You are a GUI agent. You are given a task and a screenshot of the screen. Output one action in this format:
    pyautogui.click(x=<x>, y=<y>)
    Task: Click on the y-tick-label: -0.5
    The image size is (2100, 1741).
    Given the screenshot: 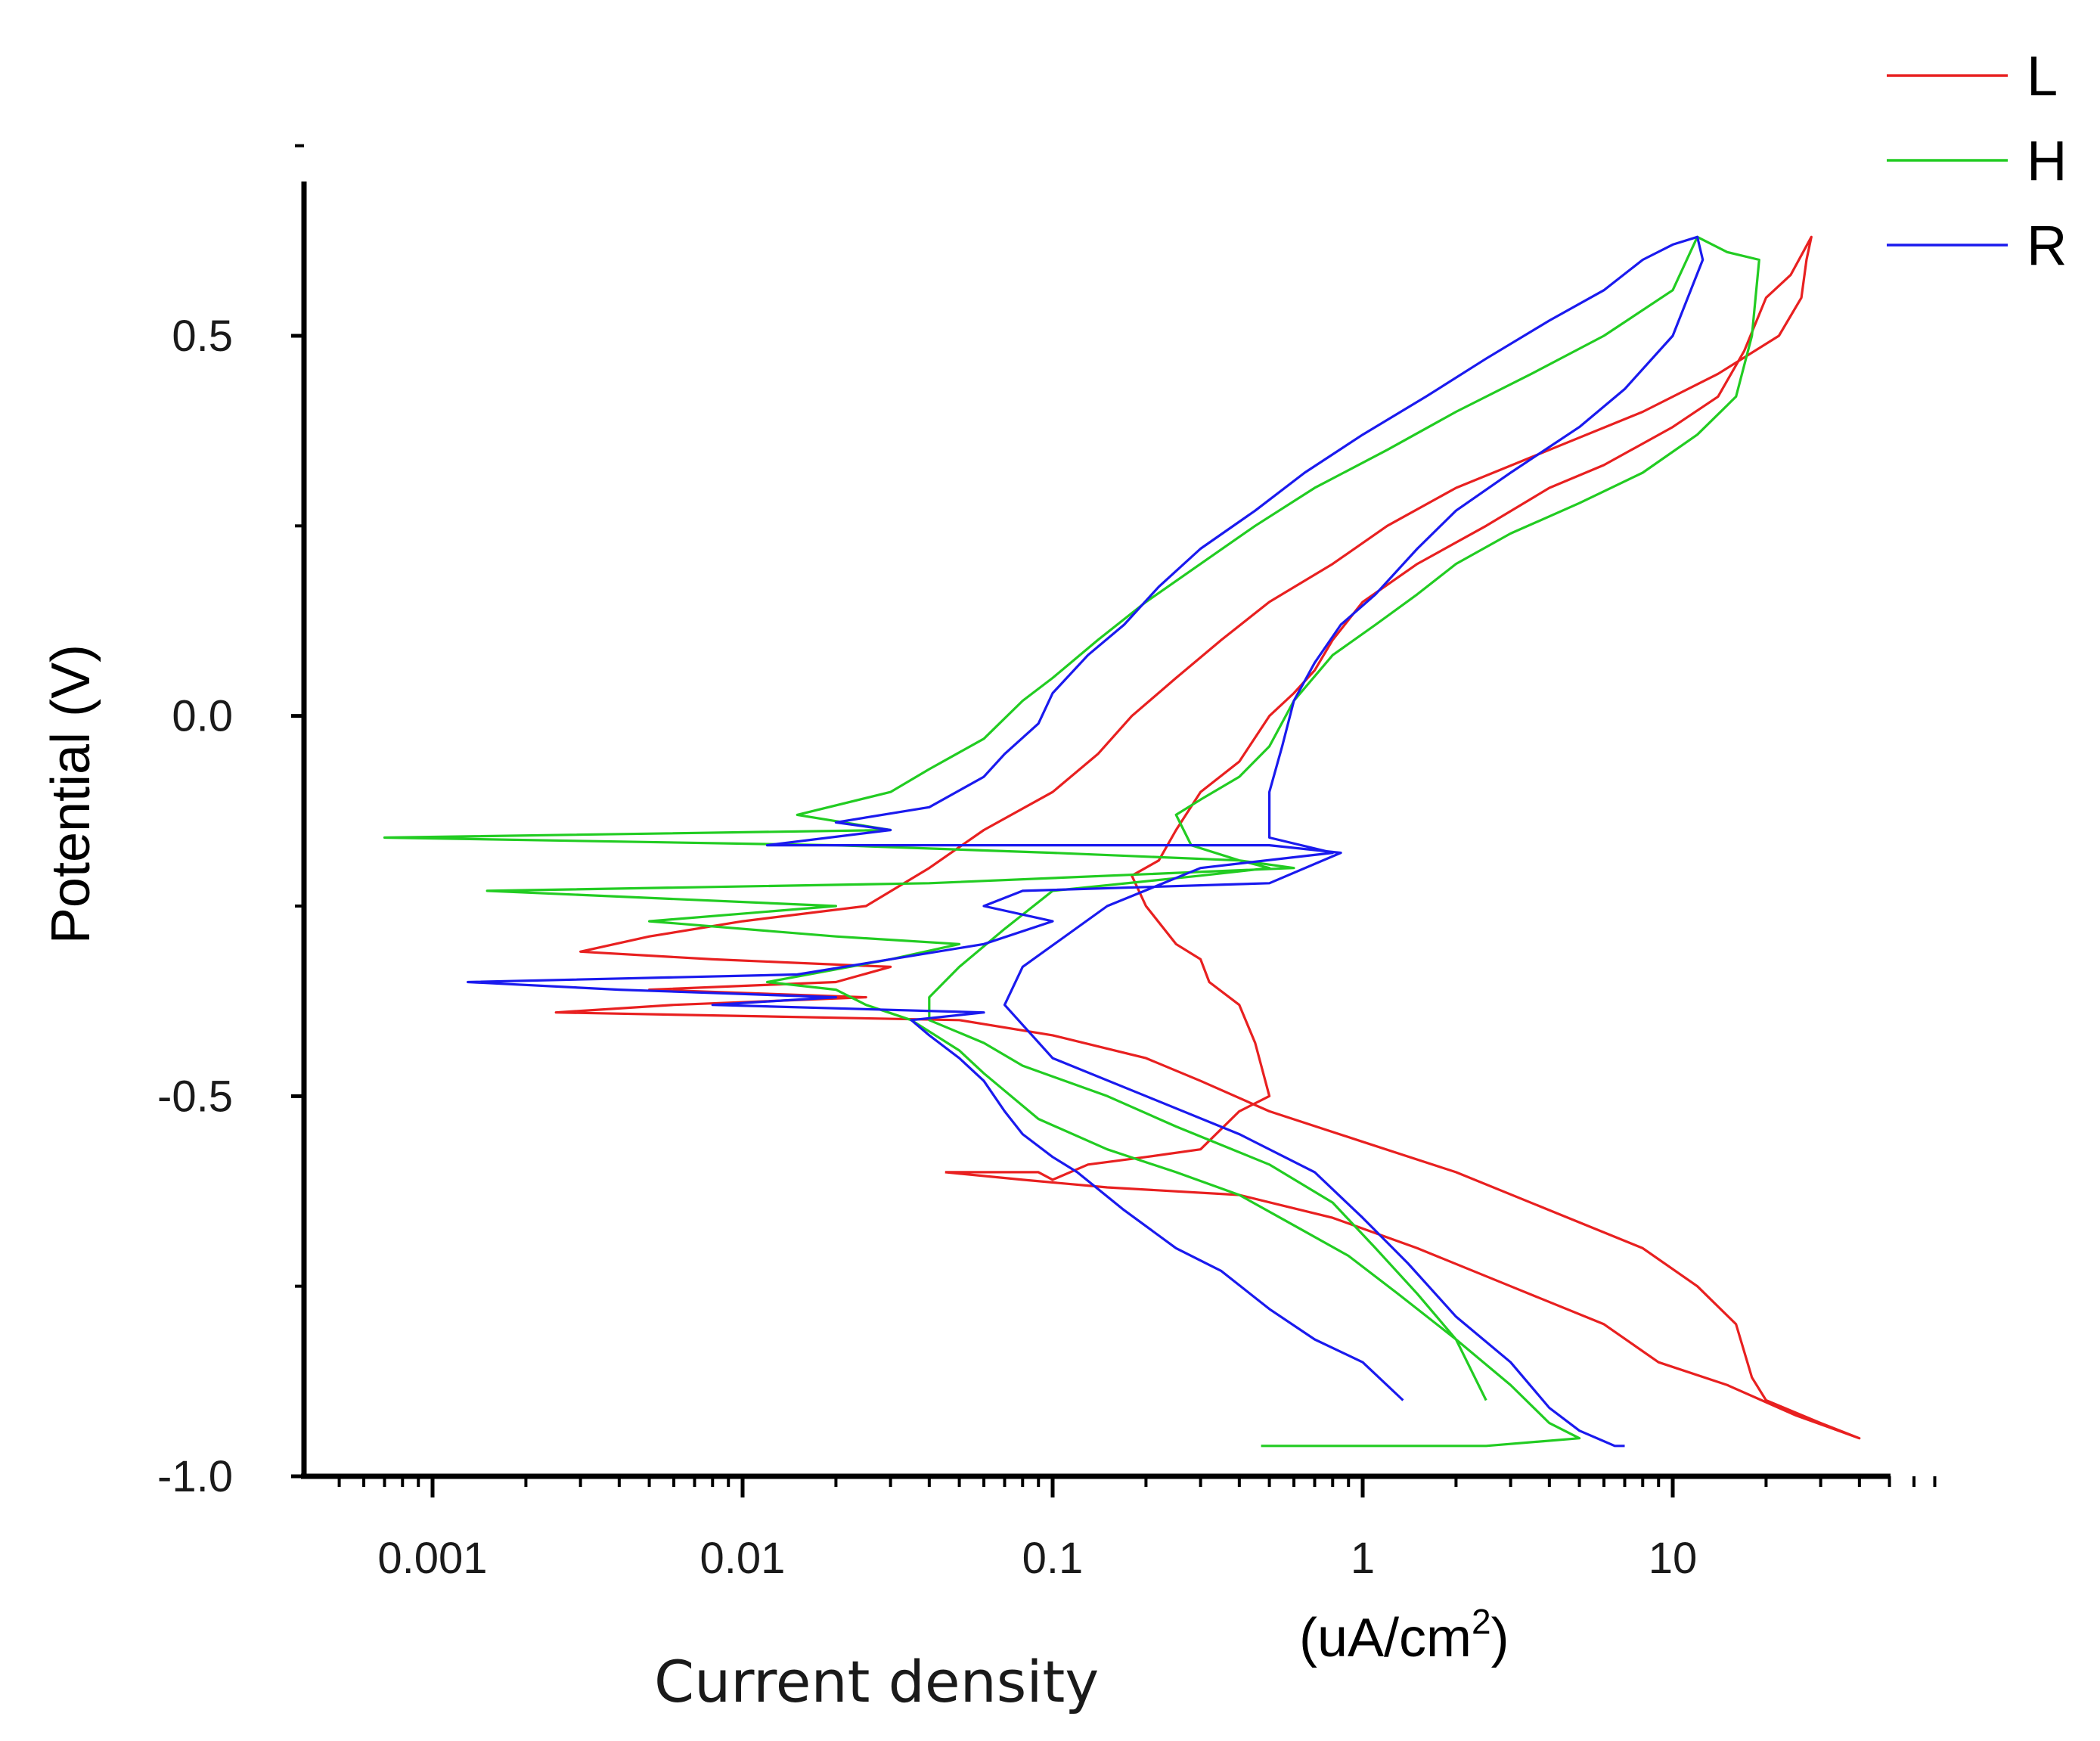 What is the action you would take?
    pyautogui.click(x=195, y=1096)
    